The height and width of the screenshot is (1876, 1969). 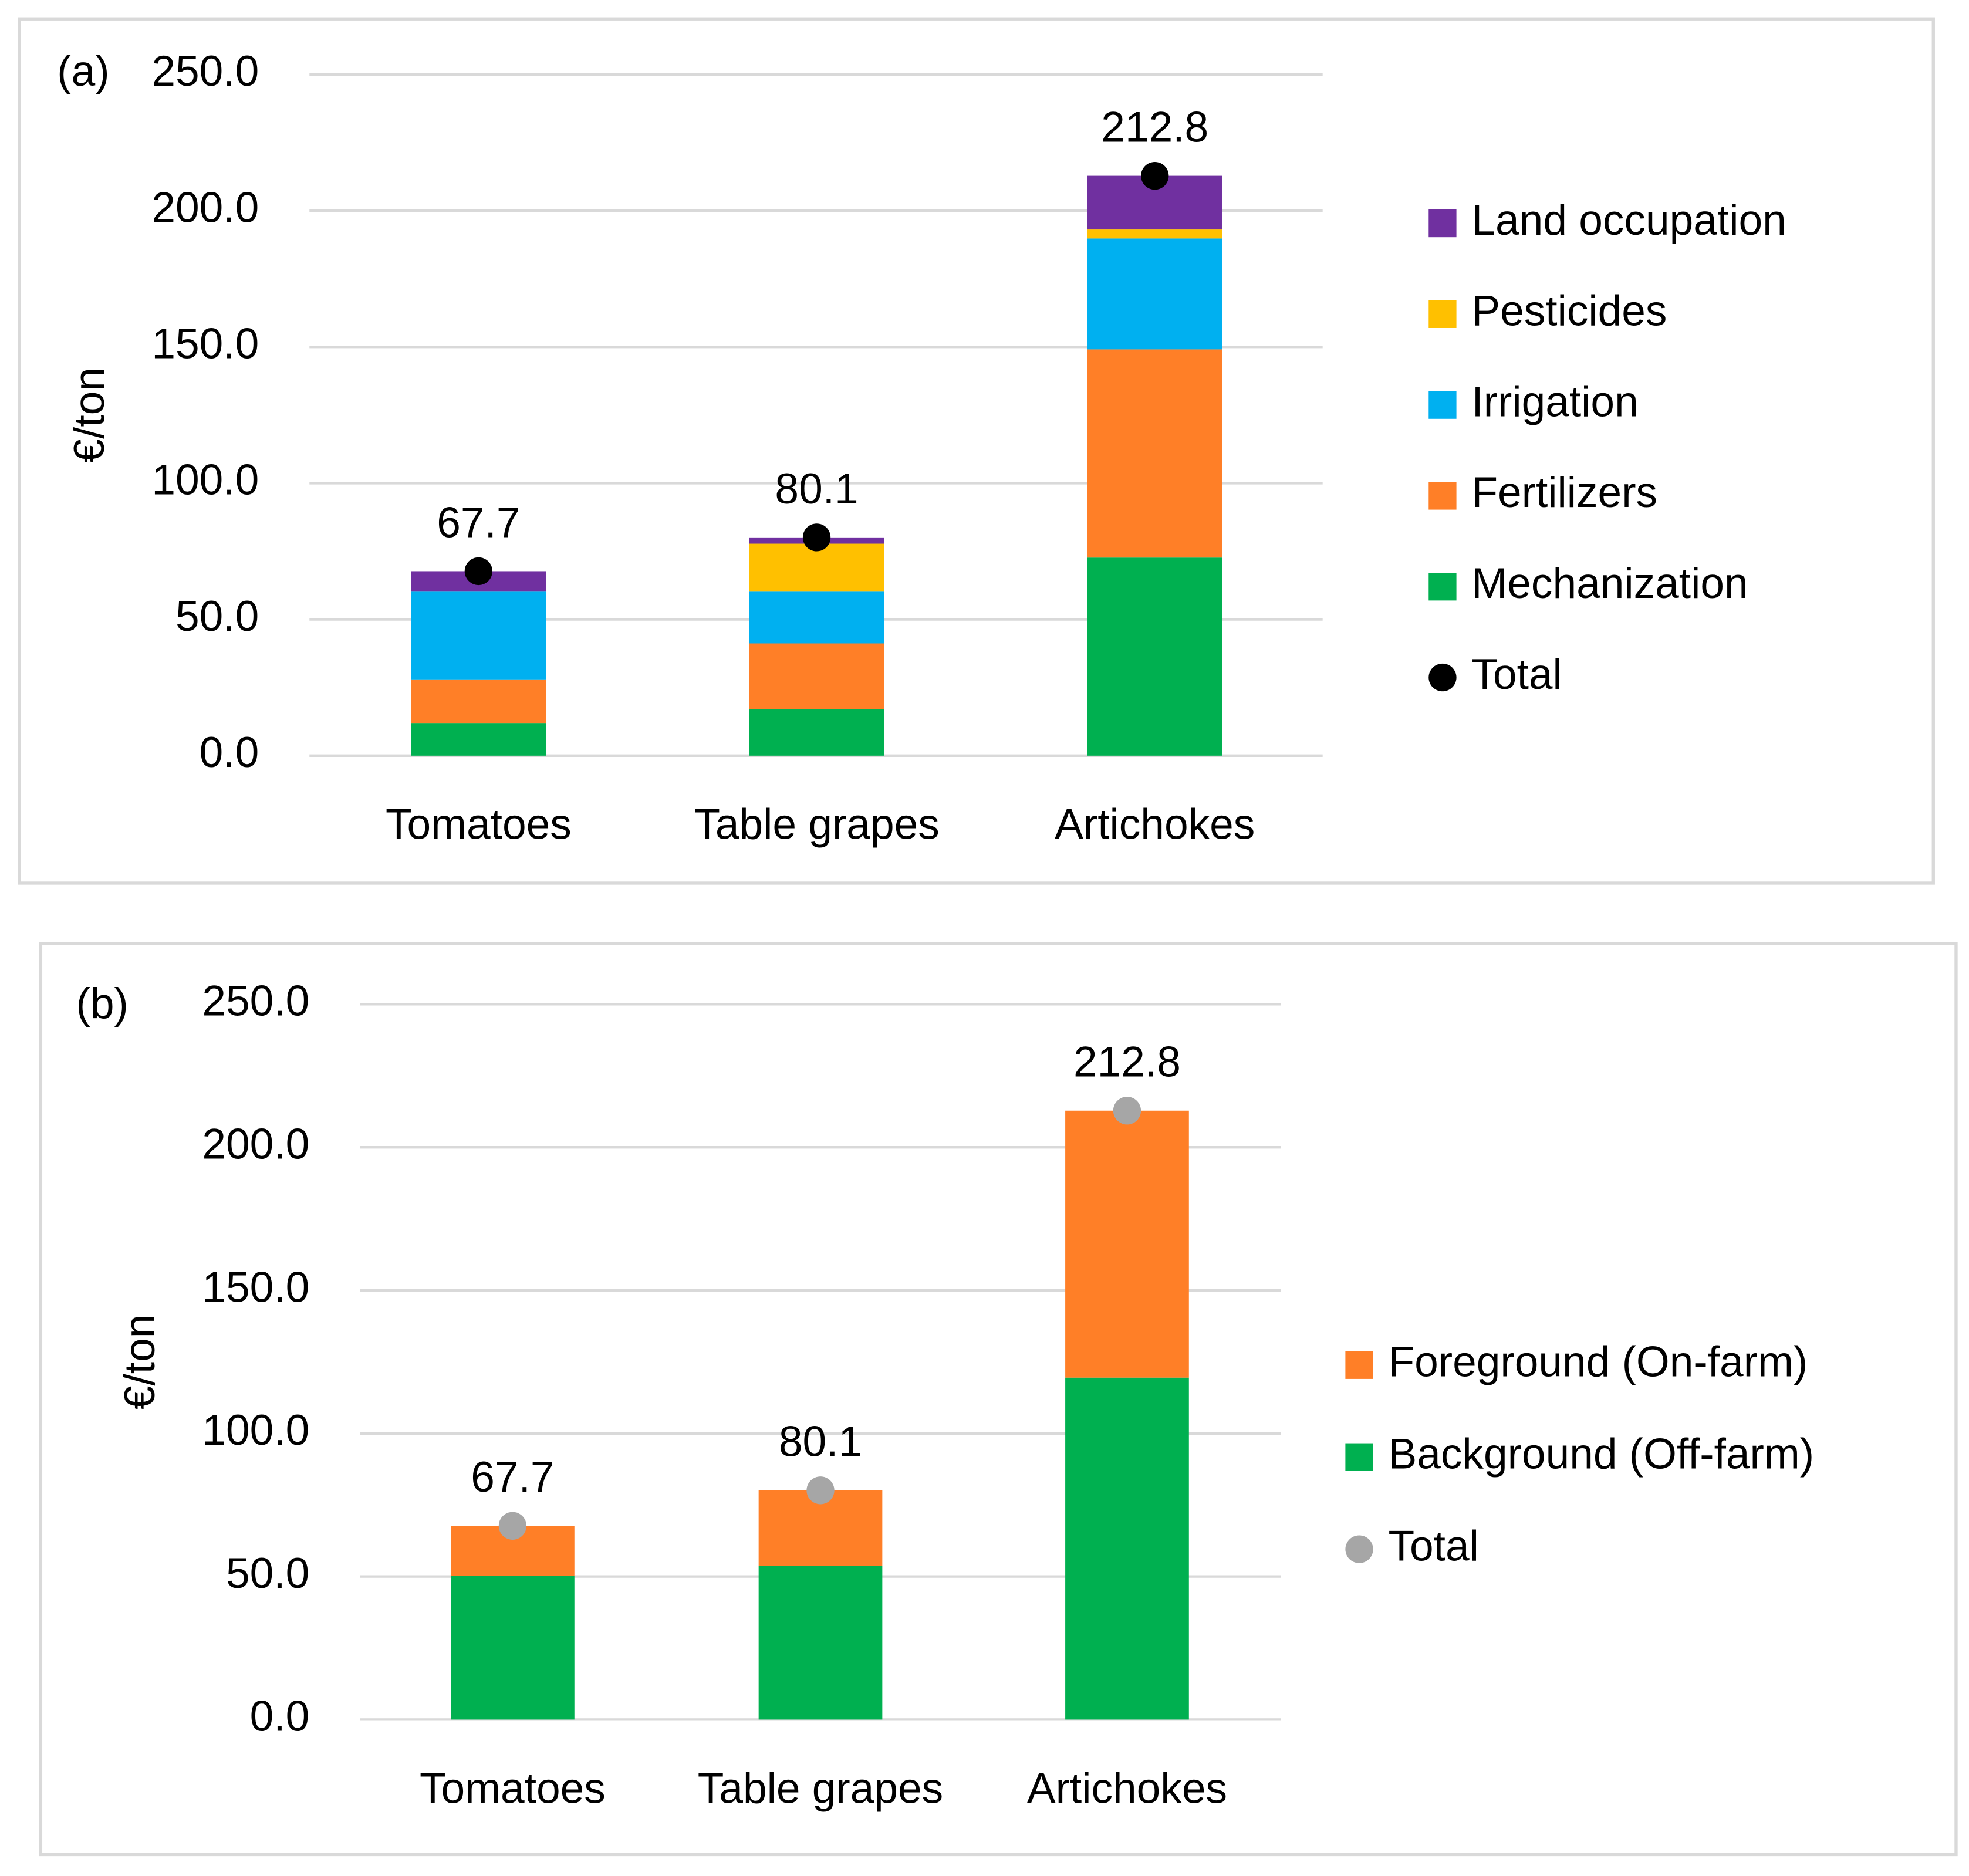 I want to click on legend-label: Land occupation, so click(x=1628, y=221).